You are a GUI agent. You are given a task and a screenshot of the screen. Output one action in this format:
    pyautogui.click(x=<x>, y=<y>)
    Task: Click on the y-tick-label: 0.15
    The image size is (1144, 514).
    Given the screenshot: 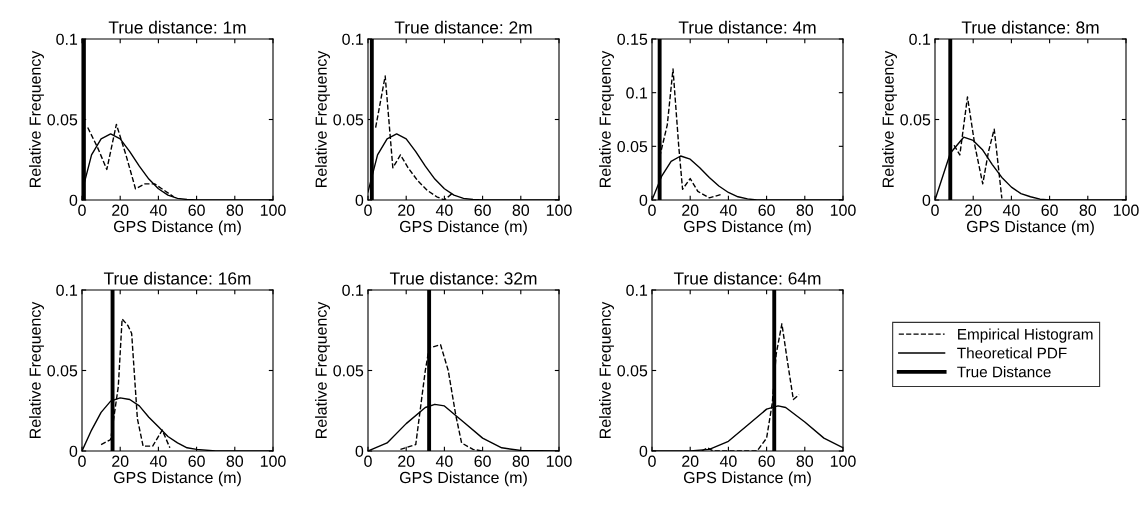 What is the action you would take?
    pyautogui.click(x=632, y=39)
    